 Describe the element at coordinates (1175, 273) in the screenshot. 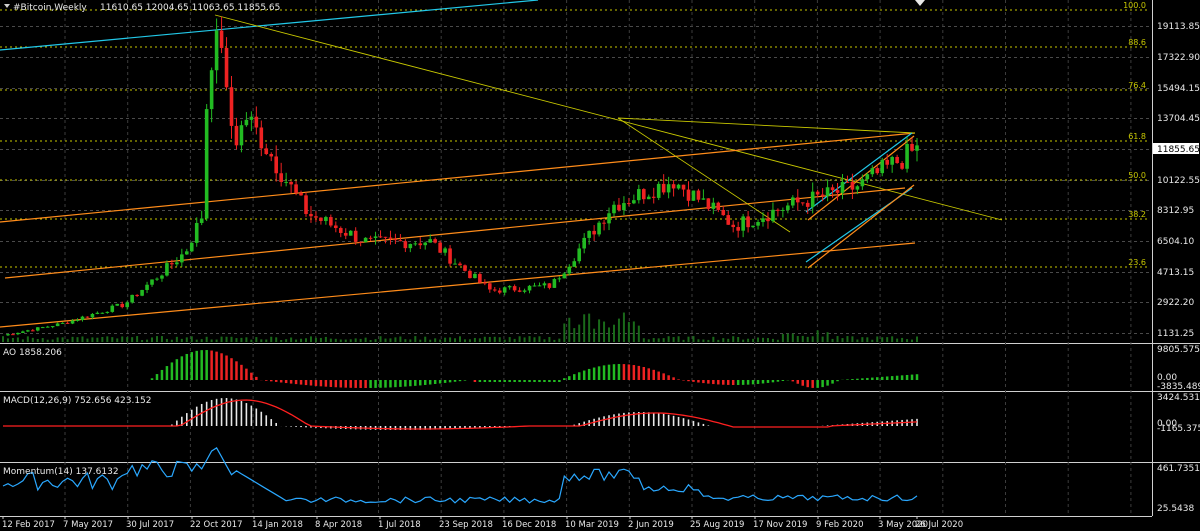

I see `price-tick-label: 4713.15` at that location.